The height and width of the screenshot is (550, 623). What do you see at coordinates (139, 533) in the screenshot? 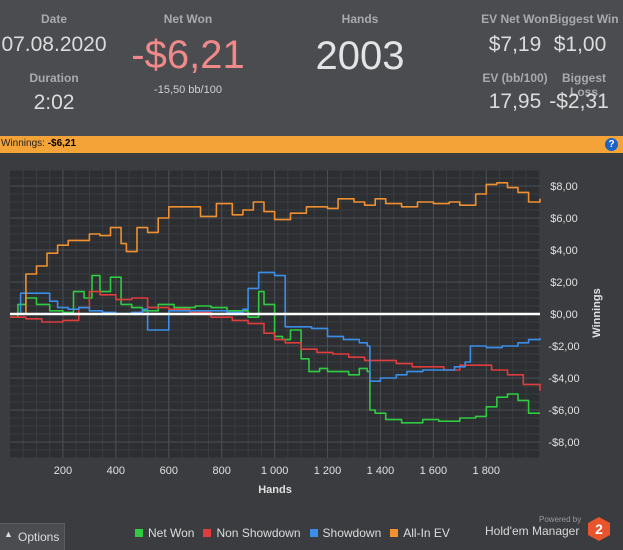
I see `legend-swatch-net-won` at bounding box center [139, 533].